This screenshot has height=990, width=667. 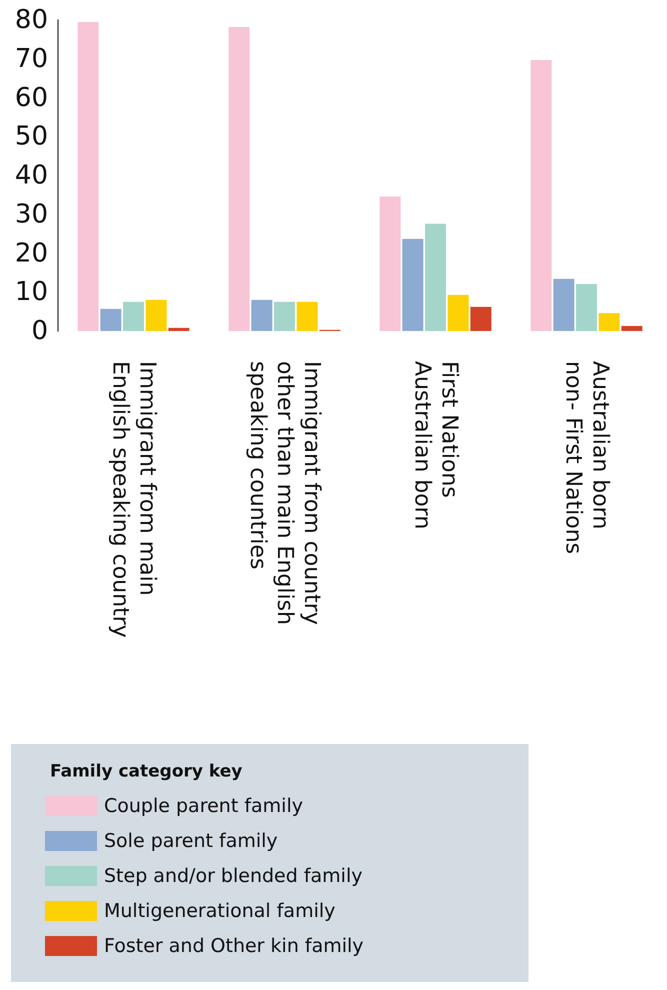 What do you see at coordinates (284, 493) in the screenshot?
I see `x-tick-label: Immigrant from country other than main English speaking countries` at bounding box center [284, 493].